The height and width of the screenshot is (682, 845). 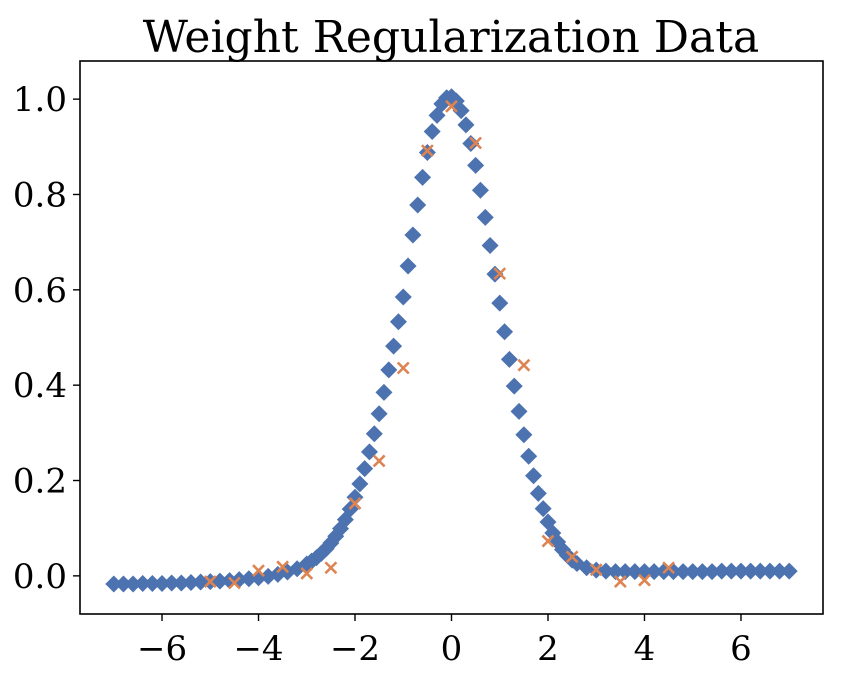 What do you see at coordinates (548, 649) in the screenshot?
I see `x-tick-label: 2` at bounding box center [548, 649].